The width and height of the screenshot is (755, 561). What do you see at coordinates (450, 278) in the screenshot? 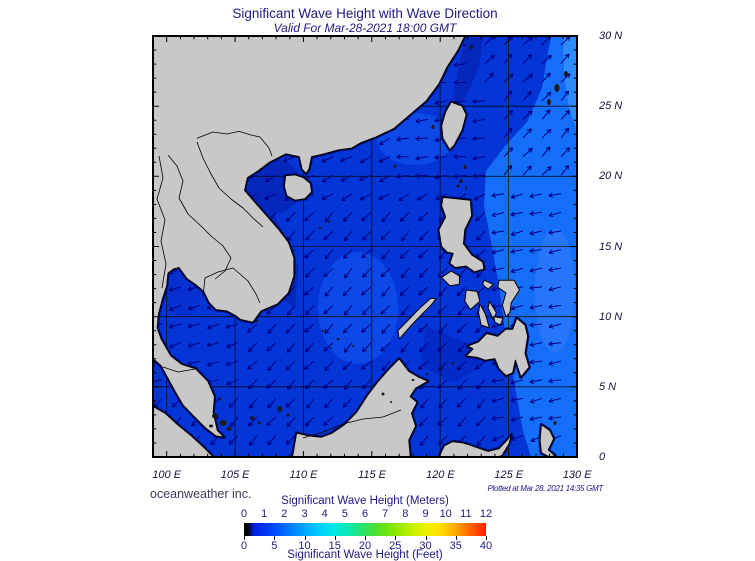
I see `island-mindoro` at bounding box center [450, 278].